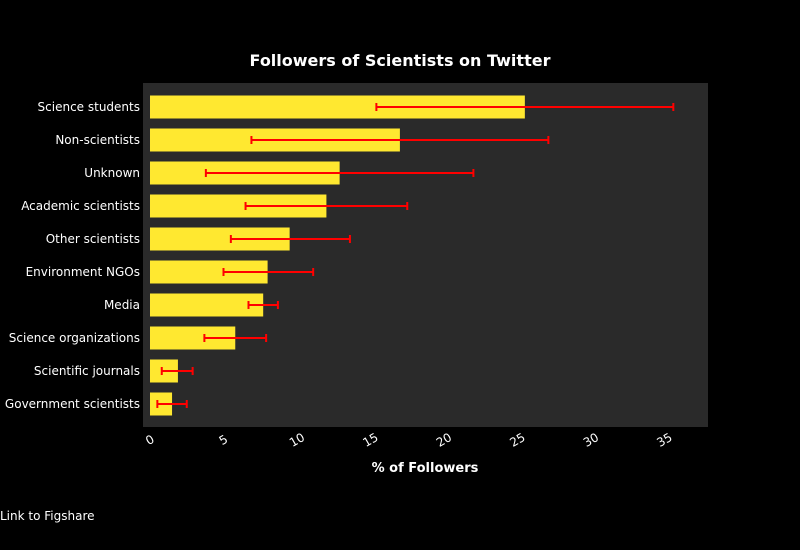 This screenshot has width=800, height=550. What do you see at coordinates (290, 239) in the screenshot?
I see `error-bar-other-scientists` at bounding box center [290, 239].